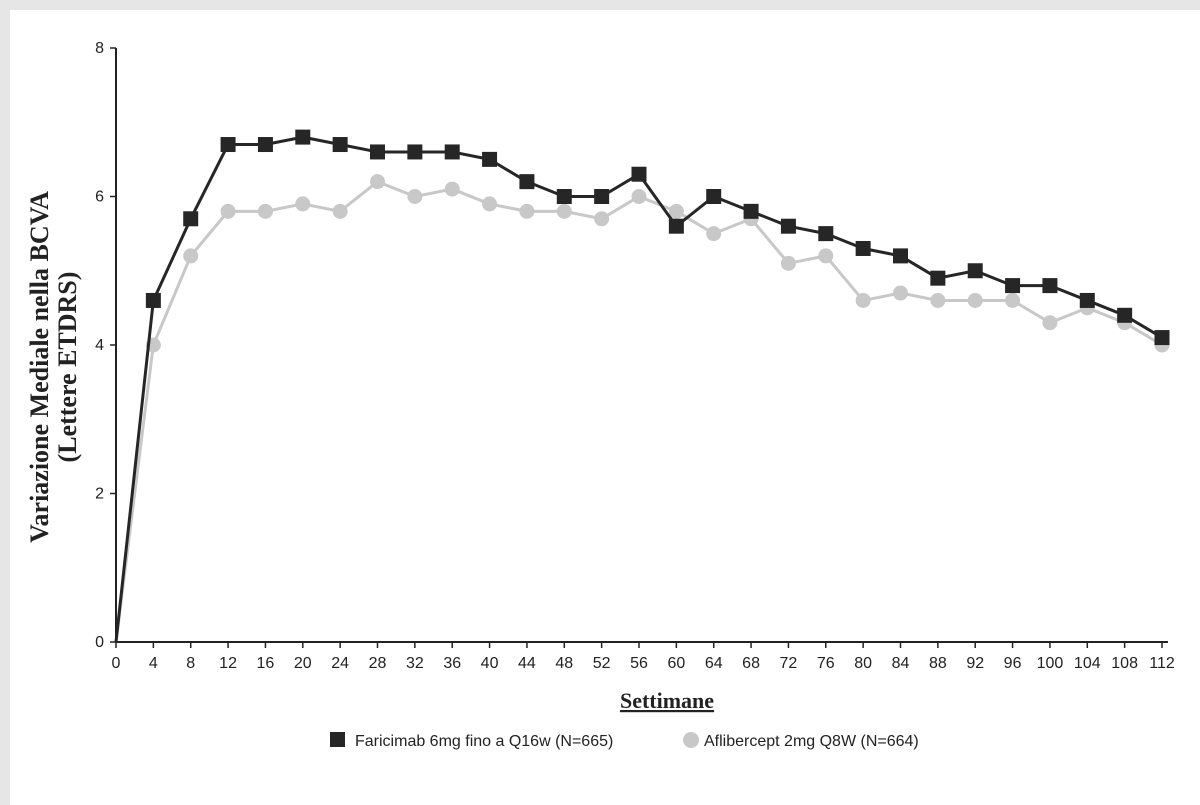 This screenshot has height=805, width=1200. What do you see at coordinates (1124, 663) in the screenshot?
I see `x-tick-label: 108` at bounding box center [1124, 663].